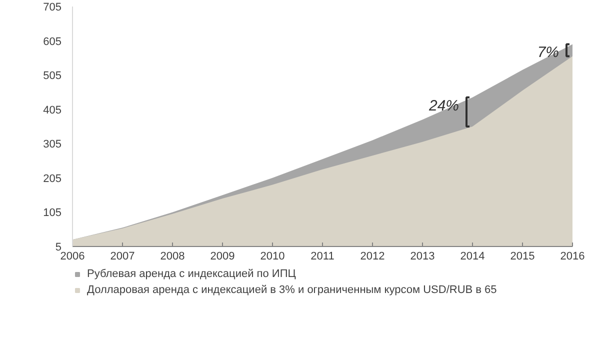 This screenshot has height=340, width=601. I want to click on y-tick-label: 105, so click(52, 213).